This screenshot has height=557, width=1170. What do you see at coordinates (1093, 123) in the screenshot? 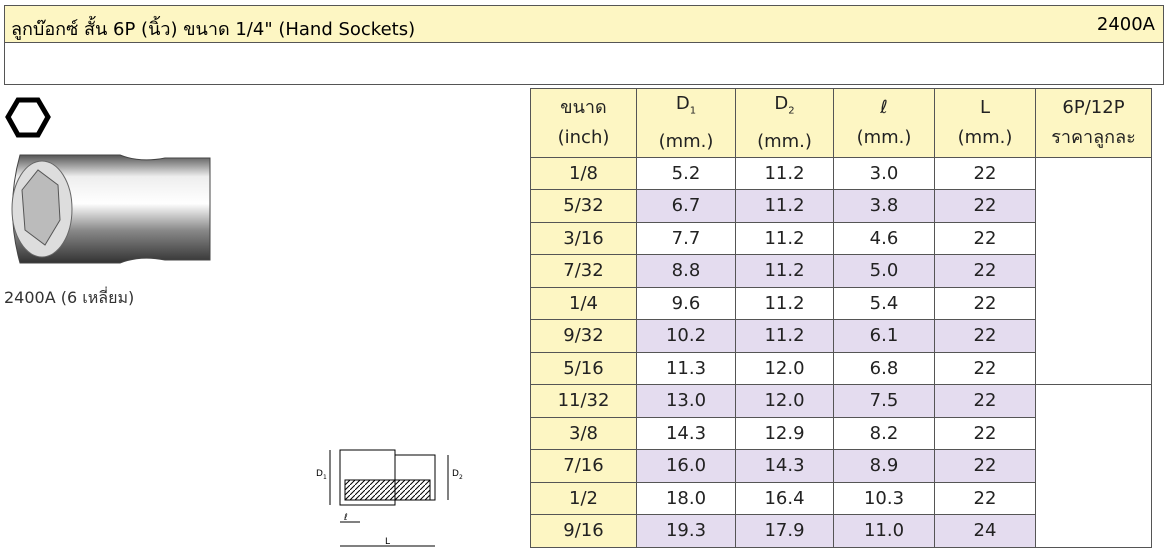
I see `column-header: 6P/12P ราคาลูกละ` at bounding box center [1093, 123].